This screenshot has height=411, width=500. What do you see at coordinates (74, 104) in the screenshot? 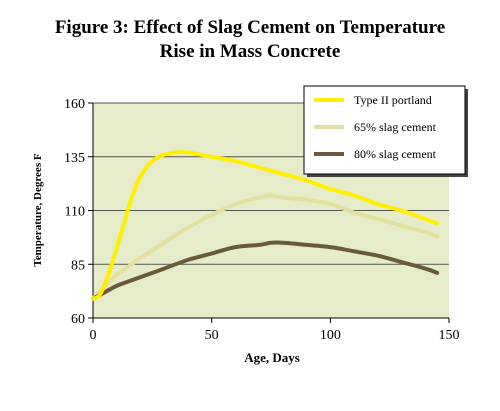
I see `y-tick-label: 160` at bounding box center [74, 104].